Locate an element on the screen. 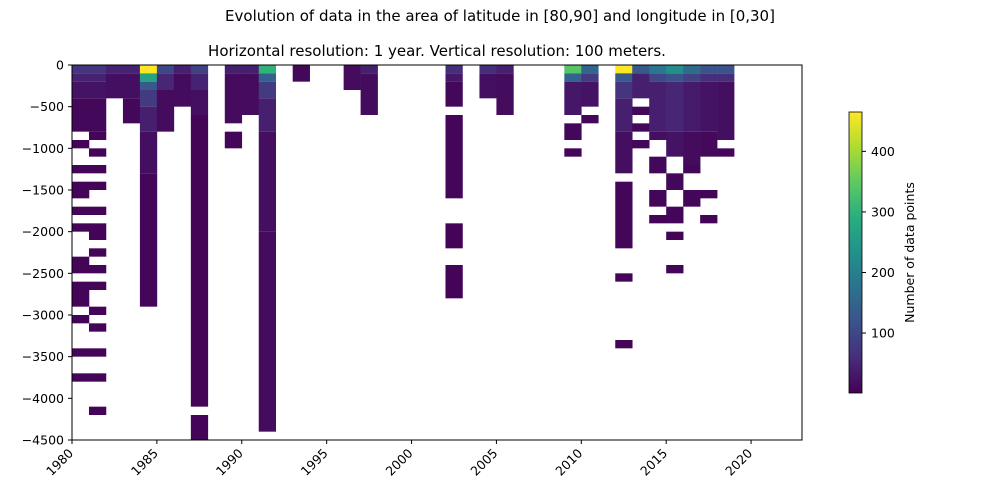 Image resolution: width=1000 pixels, height=500 pixels. colorbar-tick-label: 200 is located at coordinates (883, 272).